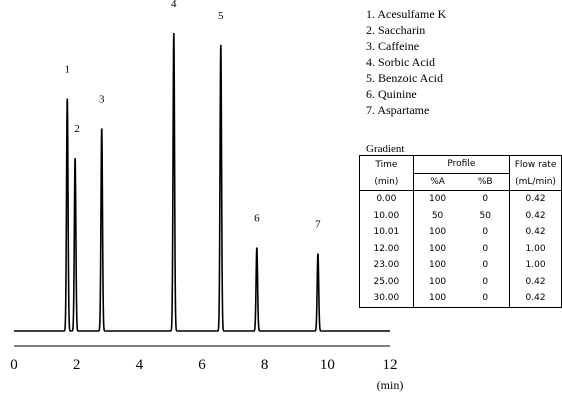 This screenshot has height=400, width=562. I want to click on peak-label: 1, so click(68, 70).